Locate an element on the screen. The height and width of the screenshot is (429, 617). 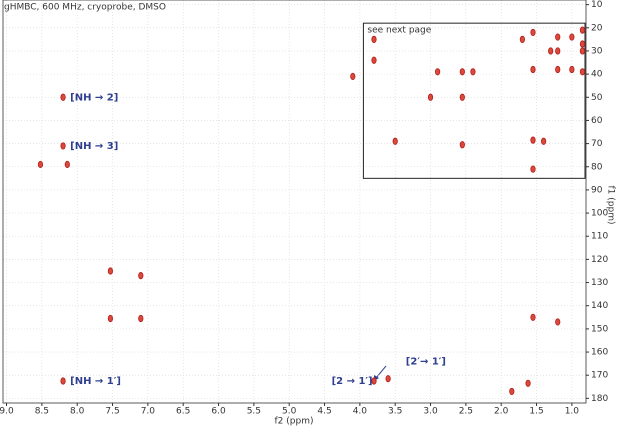
arrow is located at coordinates (381, 372).